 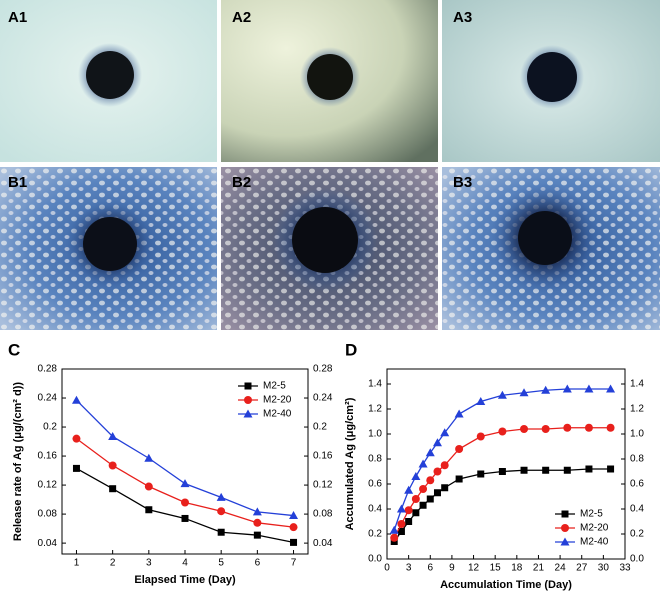 I want to click on y-tick-label: 0.16, so click(x=48, y=456).